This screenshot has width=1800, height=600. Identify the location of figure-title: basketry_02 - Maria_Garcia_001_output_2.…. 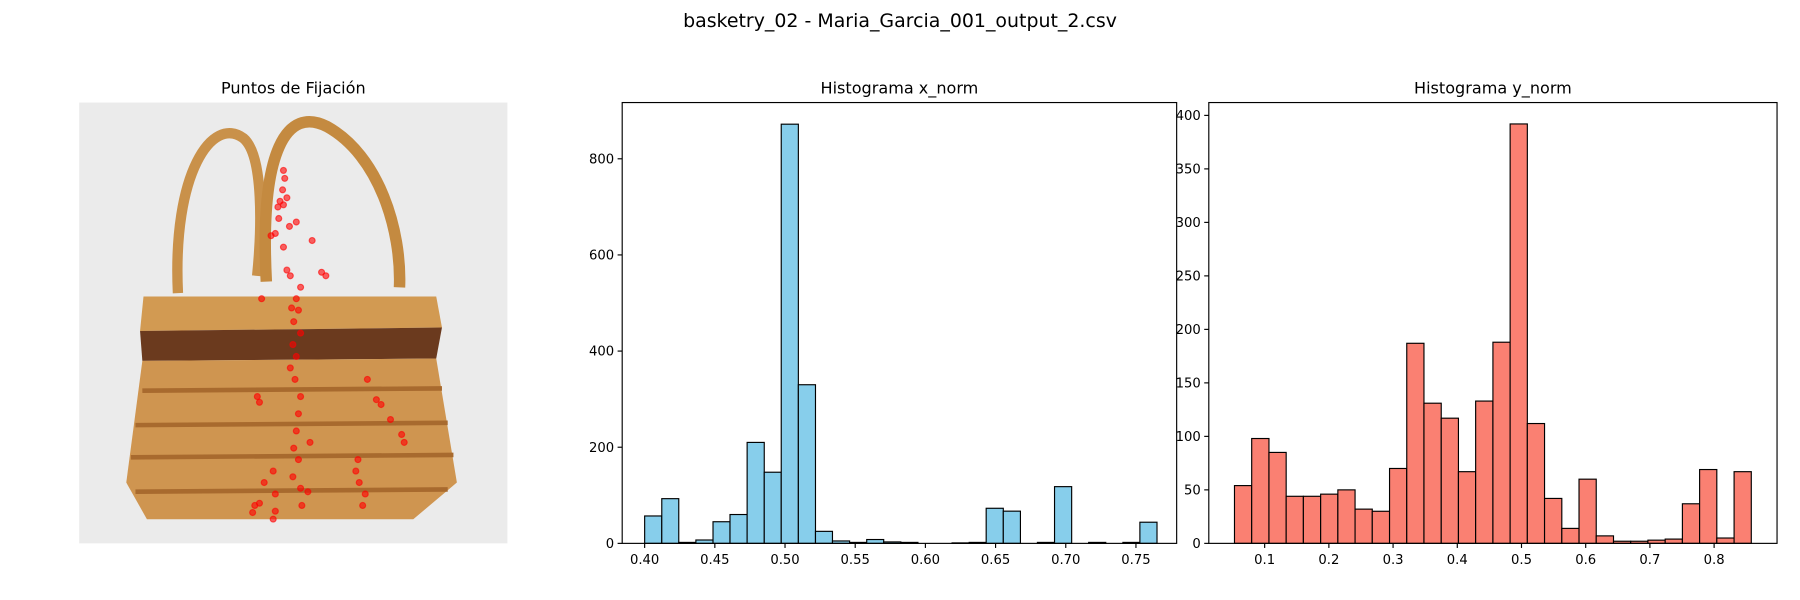
(900, 21).